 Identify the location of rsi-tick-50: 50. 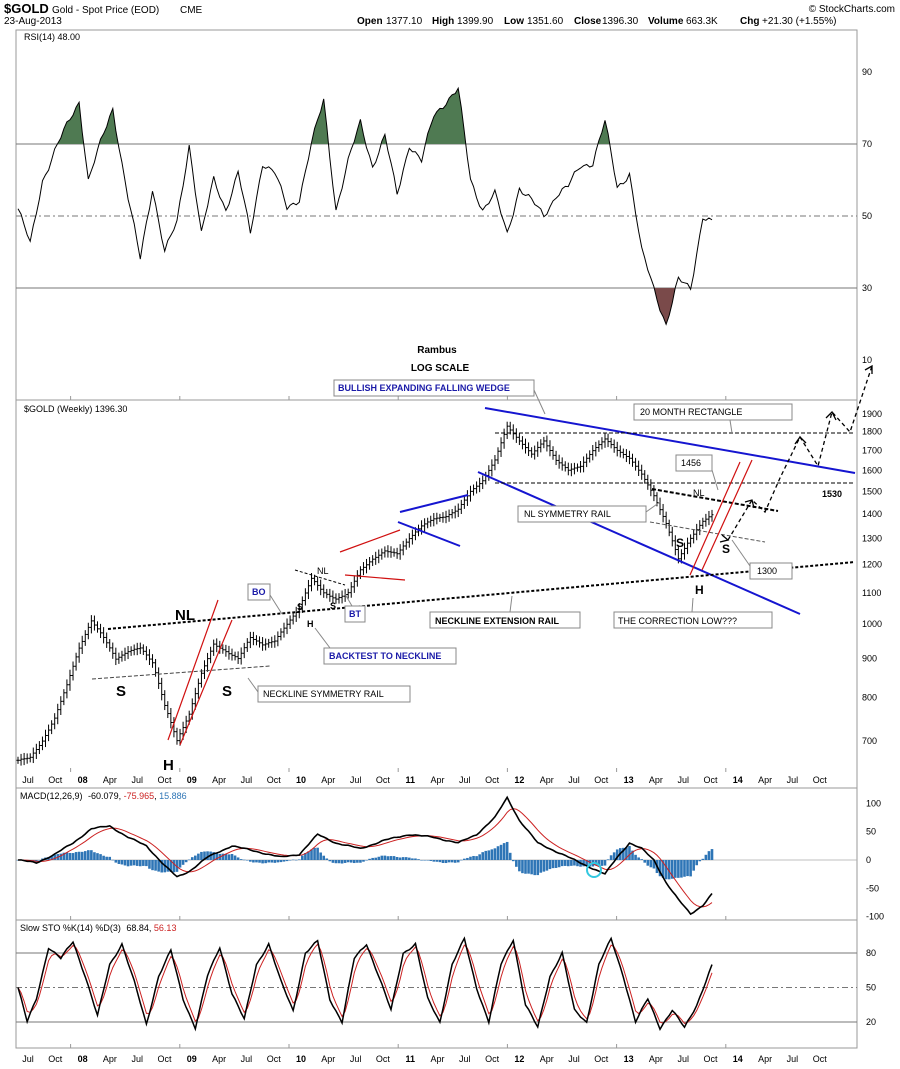
(867, 216).